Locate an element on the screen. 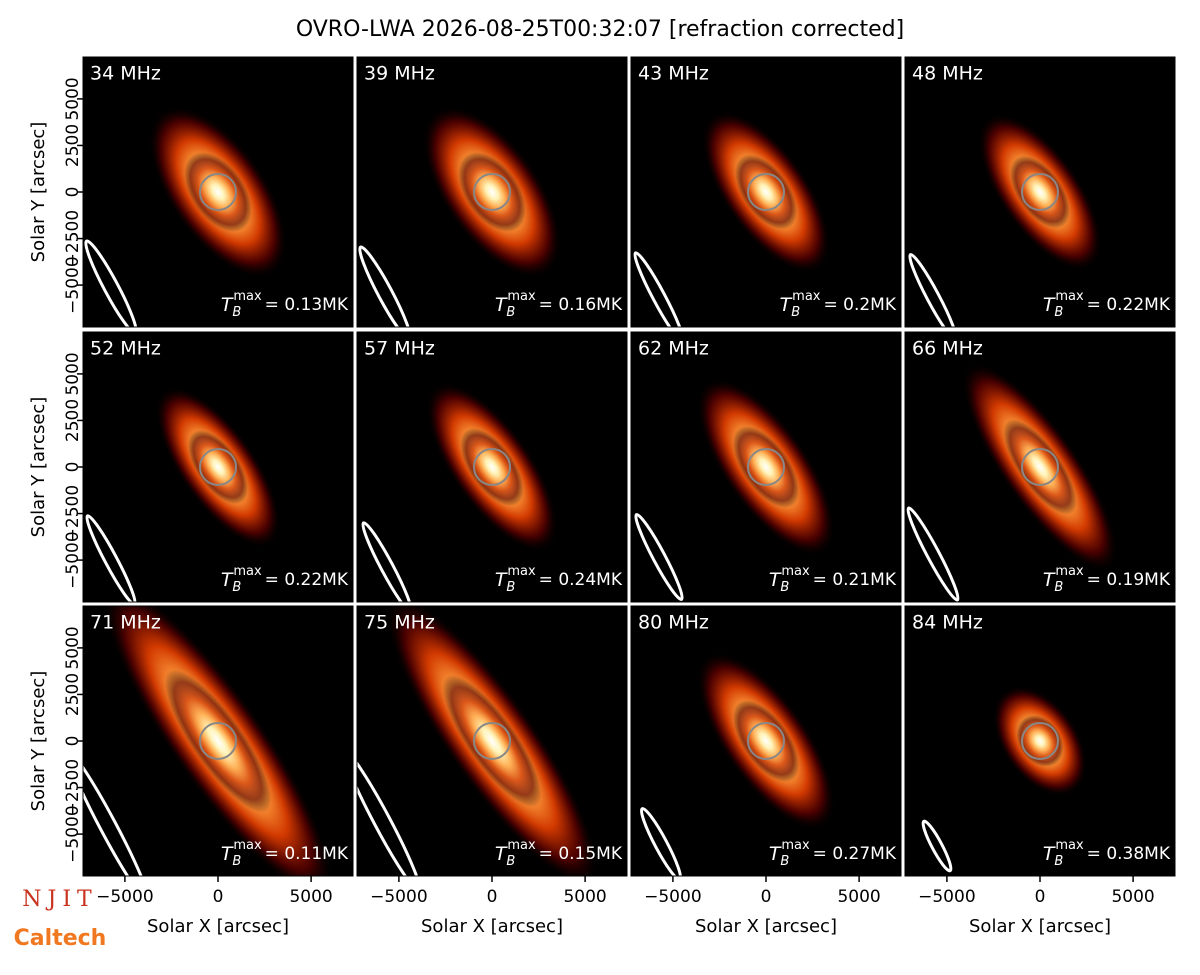 The height and width of the screenshot is (975, 1200). annotation: TBmax = 0.27MK is located at coordinates (833, 853).